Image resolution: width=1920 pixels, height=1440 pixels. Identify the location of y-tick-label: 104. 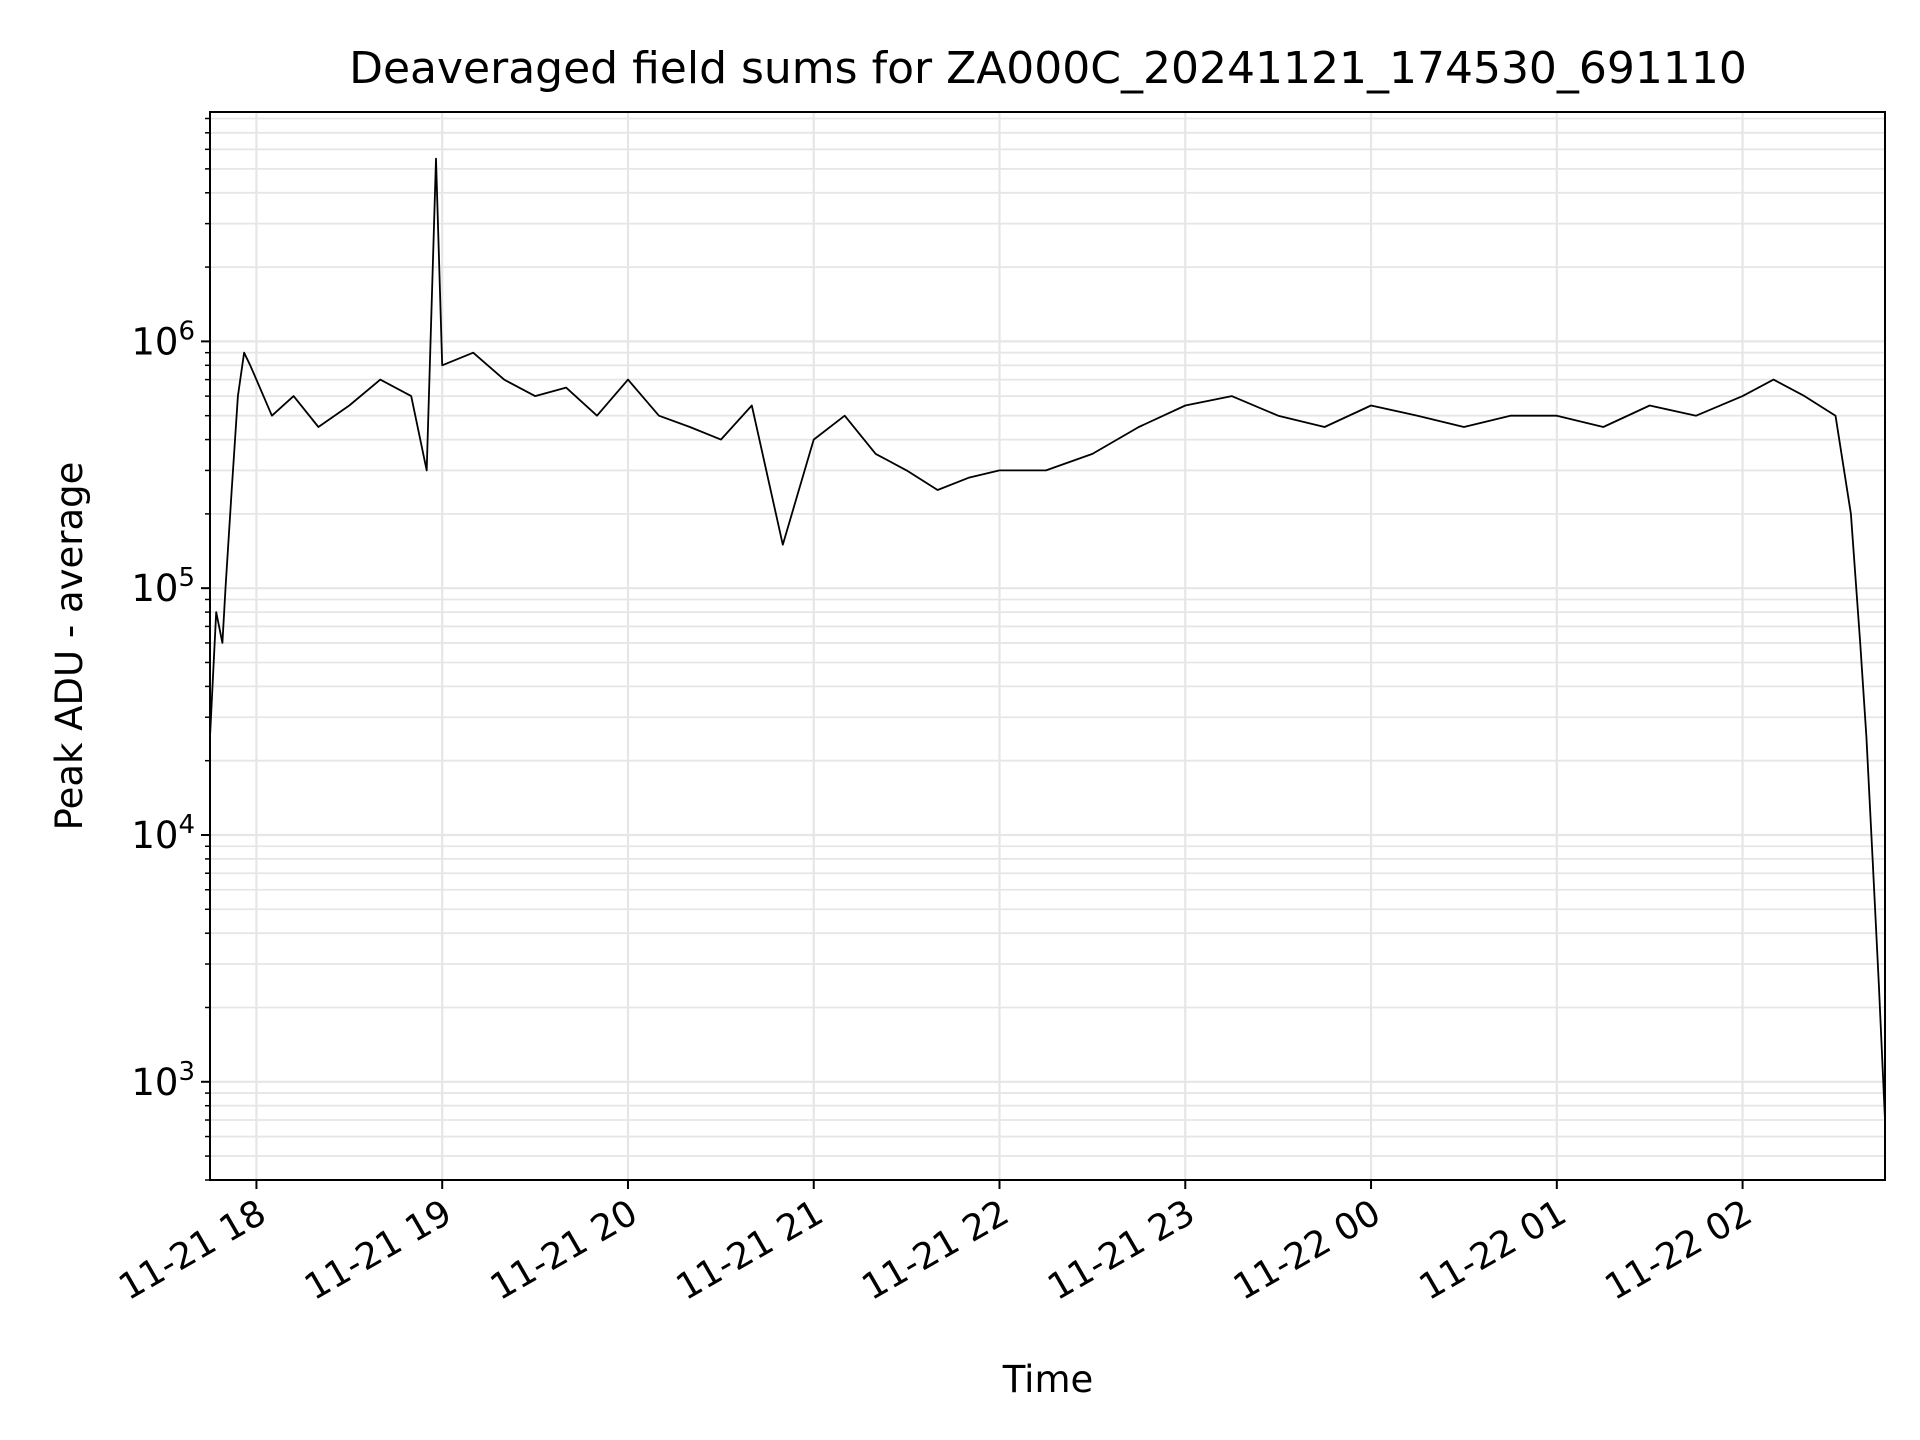
(163, 833).